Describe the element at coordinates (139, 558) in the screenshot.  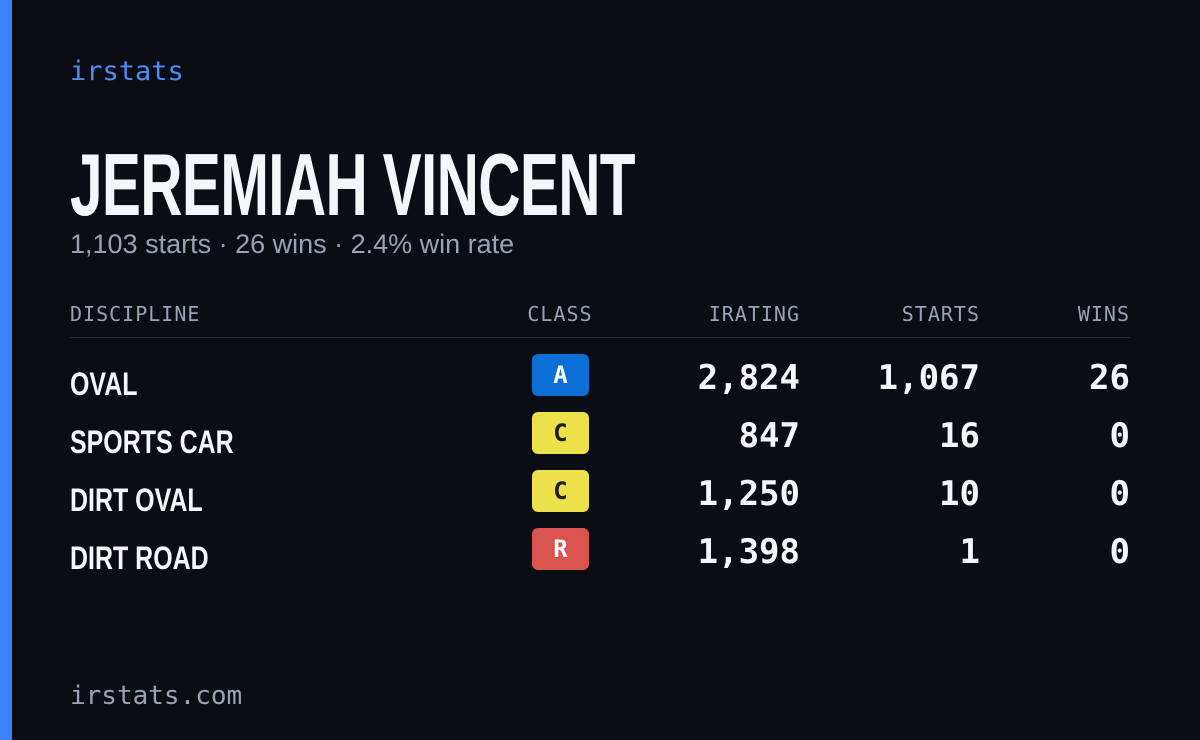
I see `discipline: DIRT ROAD` at that location.